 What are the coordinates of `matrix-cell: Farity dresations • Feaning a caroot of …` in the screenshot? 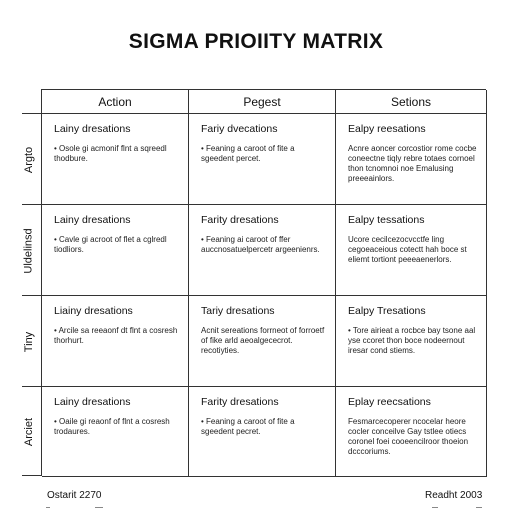 It's located at (262, 432).